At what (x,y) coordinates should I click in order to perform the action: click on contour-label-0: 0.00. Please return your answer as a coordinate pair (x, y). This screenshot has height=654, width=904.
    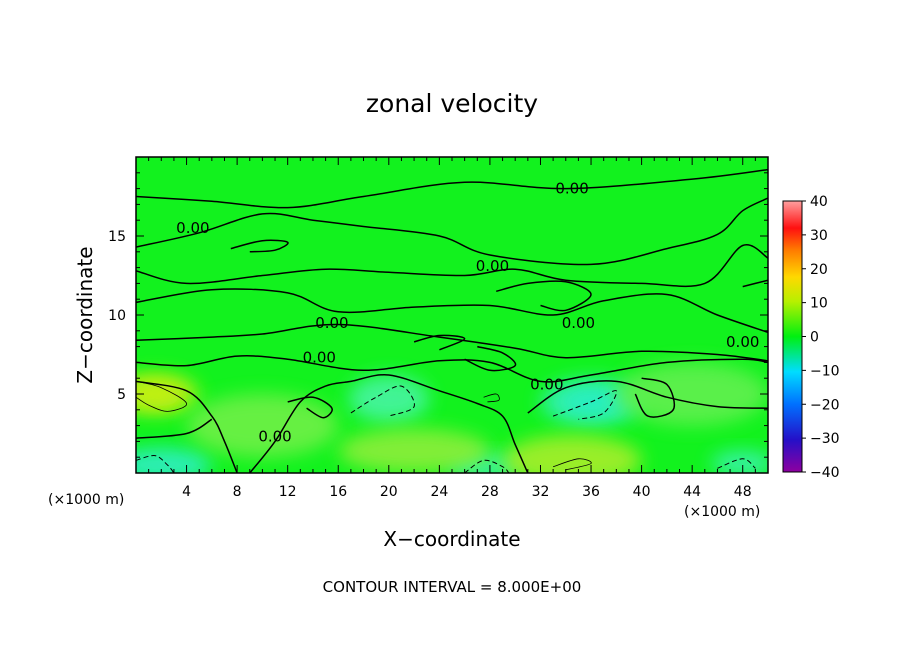
    Looking at the image, I should click on (571, 189).